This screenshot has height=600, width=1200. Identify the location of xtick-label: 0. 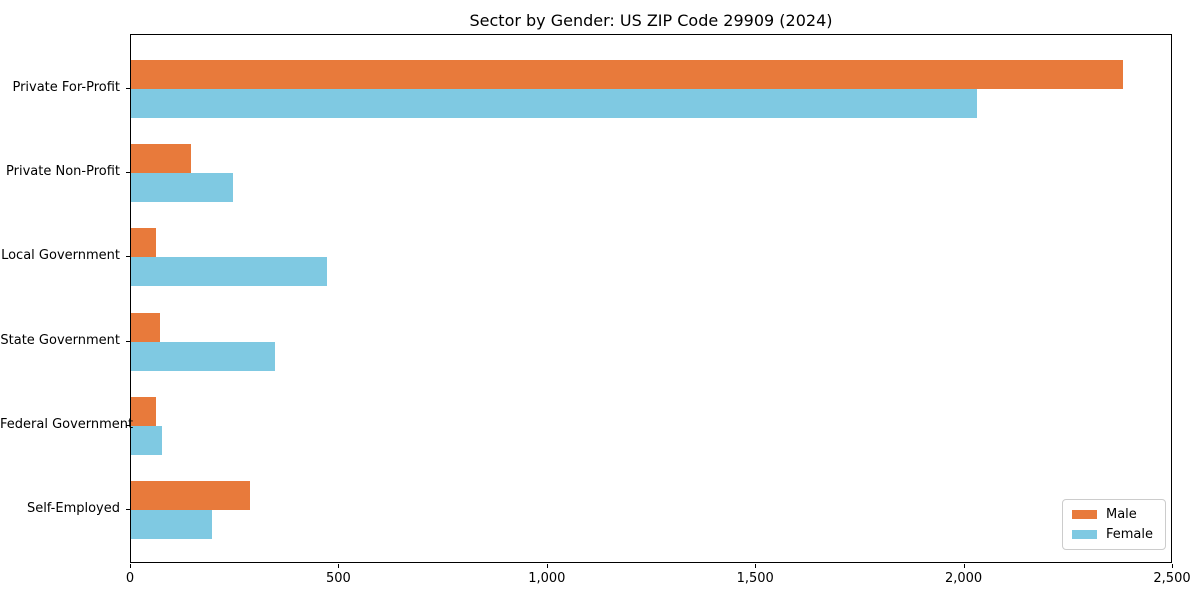
(130, 578).